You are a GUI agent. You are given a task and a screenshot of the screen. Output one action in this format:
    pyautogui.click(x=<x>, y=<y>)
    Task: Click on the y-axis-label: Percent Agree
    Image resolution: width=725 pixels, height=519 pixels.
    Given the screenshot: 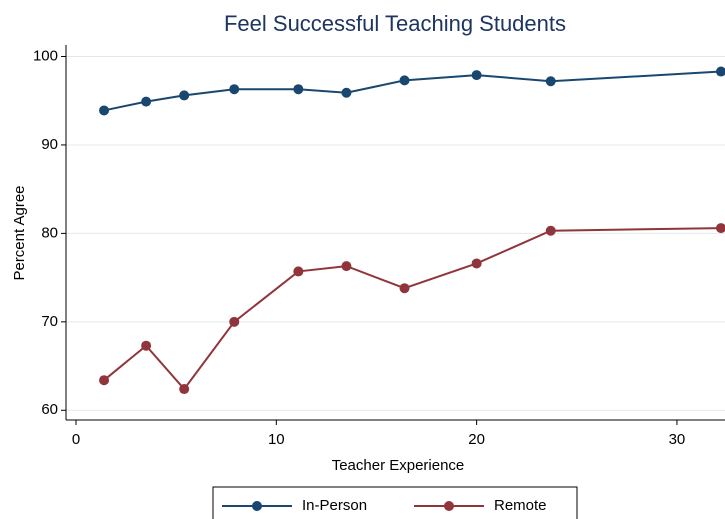 What is the action you would take?
    pyautogui.click(x=19, y=232)
    